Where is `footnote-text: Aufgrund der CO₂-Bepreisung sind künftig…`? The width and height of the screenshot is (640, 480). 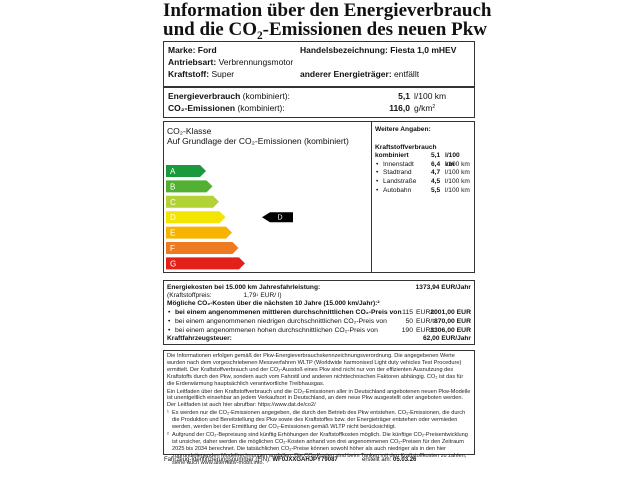 footnote-text: Aufgrund der CO₂-Bepreisung sind künftig… is located at coordinates (320, 448).